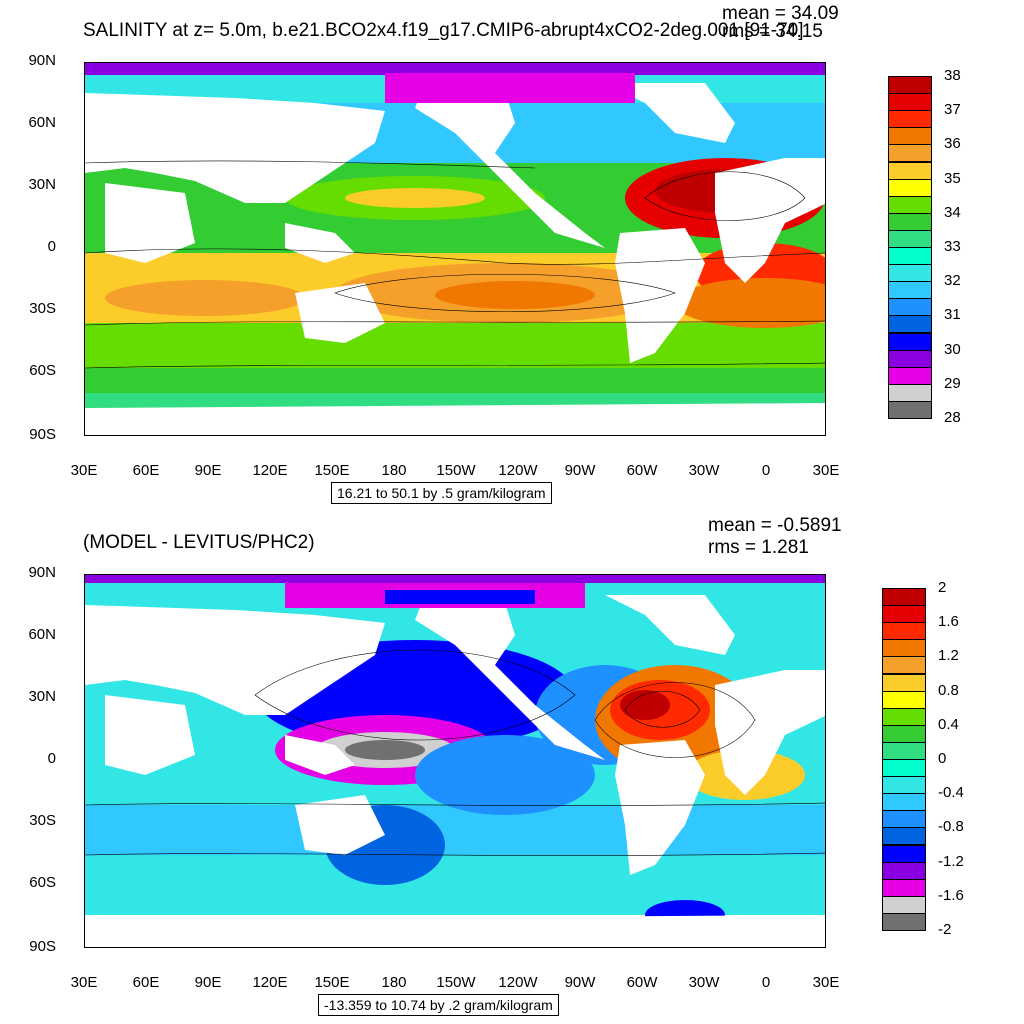  What do you see at coordinates (945, 929) in the screenshot?
I see `colorbar-label: -2` at bounding box center [945, 929].